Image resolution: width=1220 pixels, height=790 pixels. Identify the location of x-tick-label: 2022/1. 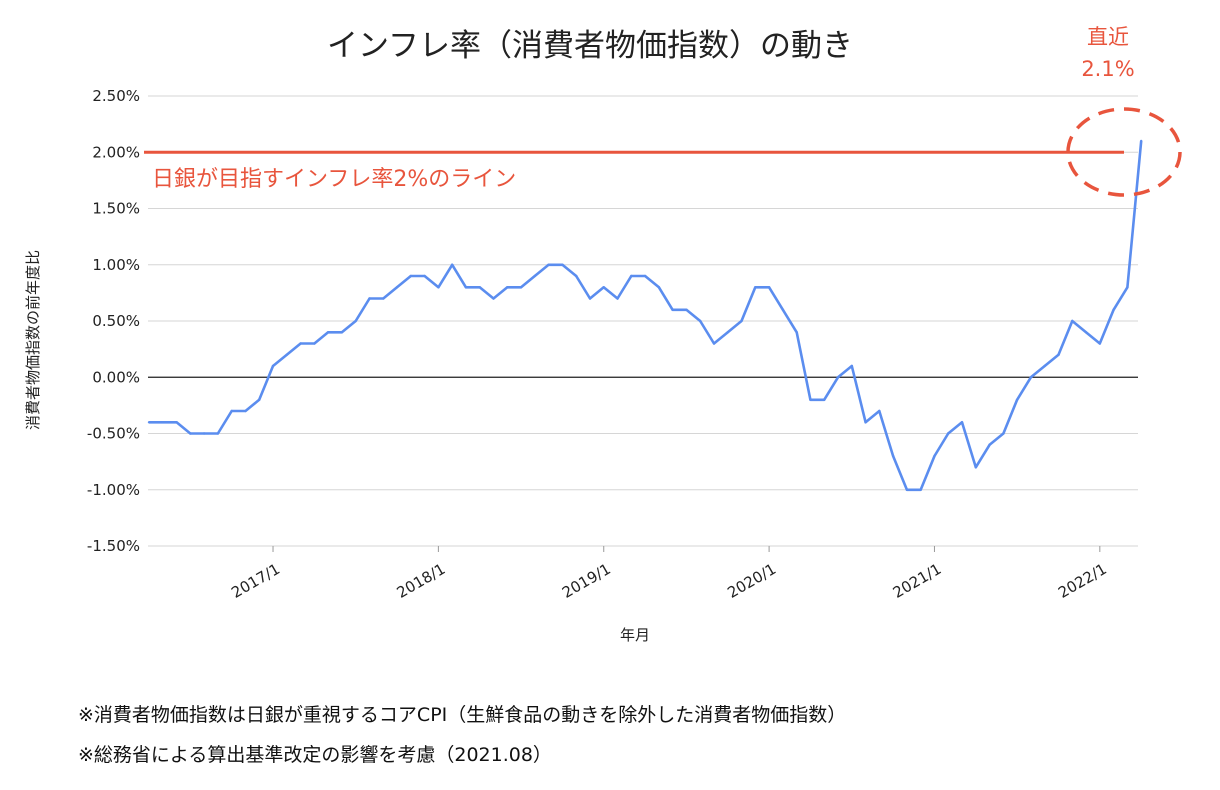
(1082, 581).